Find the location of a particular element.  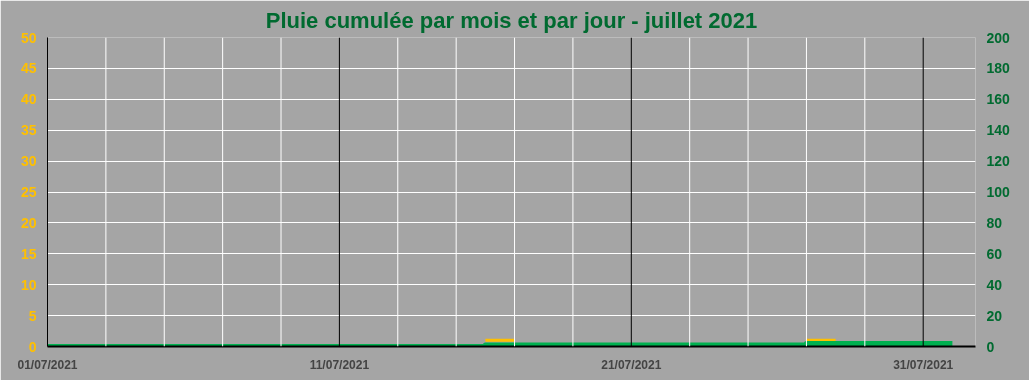

x-tick-label: 01/07/2021 is located at coordinates (47, 364).